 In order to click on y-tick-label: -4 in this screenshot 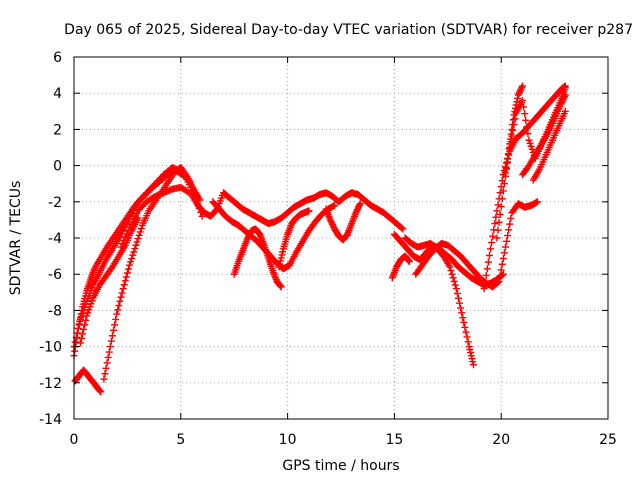, I will do `click(55, 239)`.